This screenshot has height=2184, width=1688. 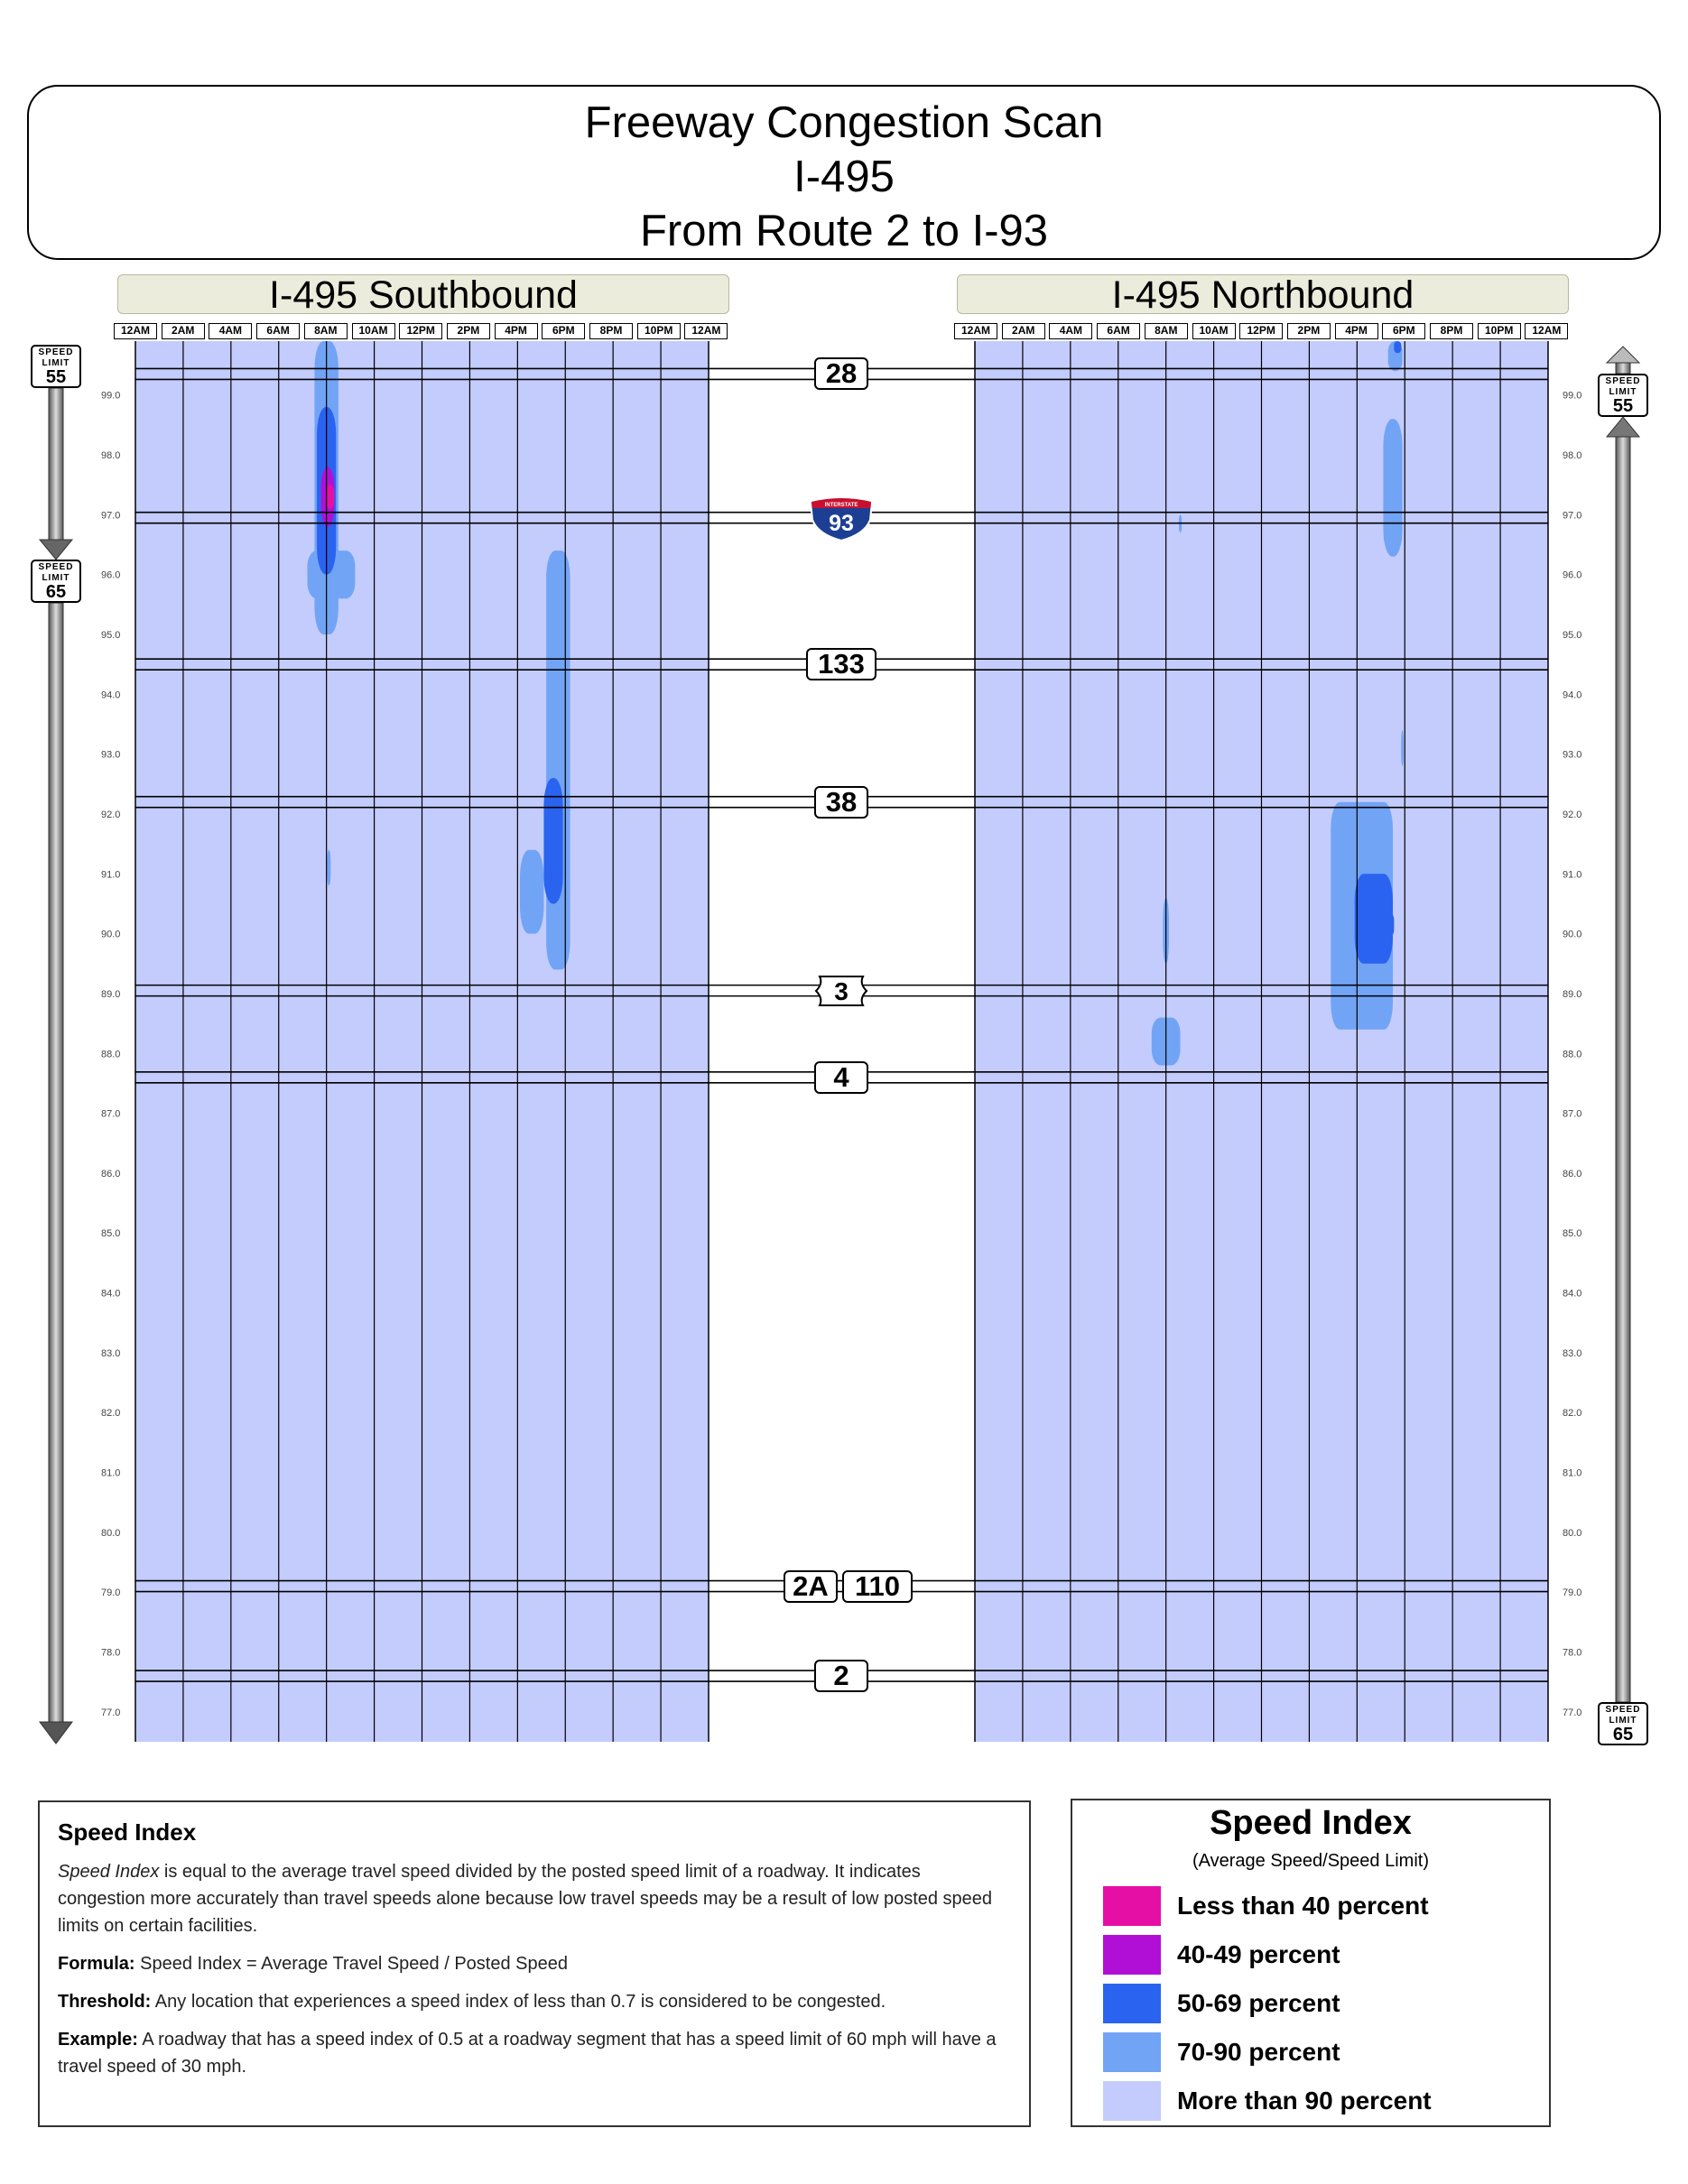 What do you see at coordinates (1572, 1413) in the screenshot?
I see `y-tick-label: 82.0` at bounding box center [1572, 1413].